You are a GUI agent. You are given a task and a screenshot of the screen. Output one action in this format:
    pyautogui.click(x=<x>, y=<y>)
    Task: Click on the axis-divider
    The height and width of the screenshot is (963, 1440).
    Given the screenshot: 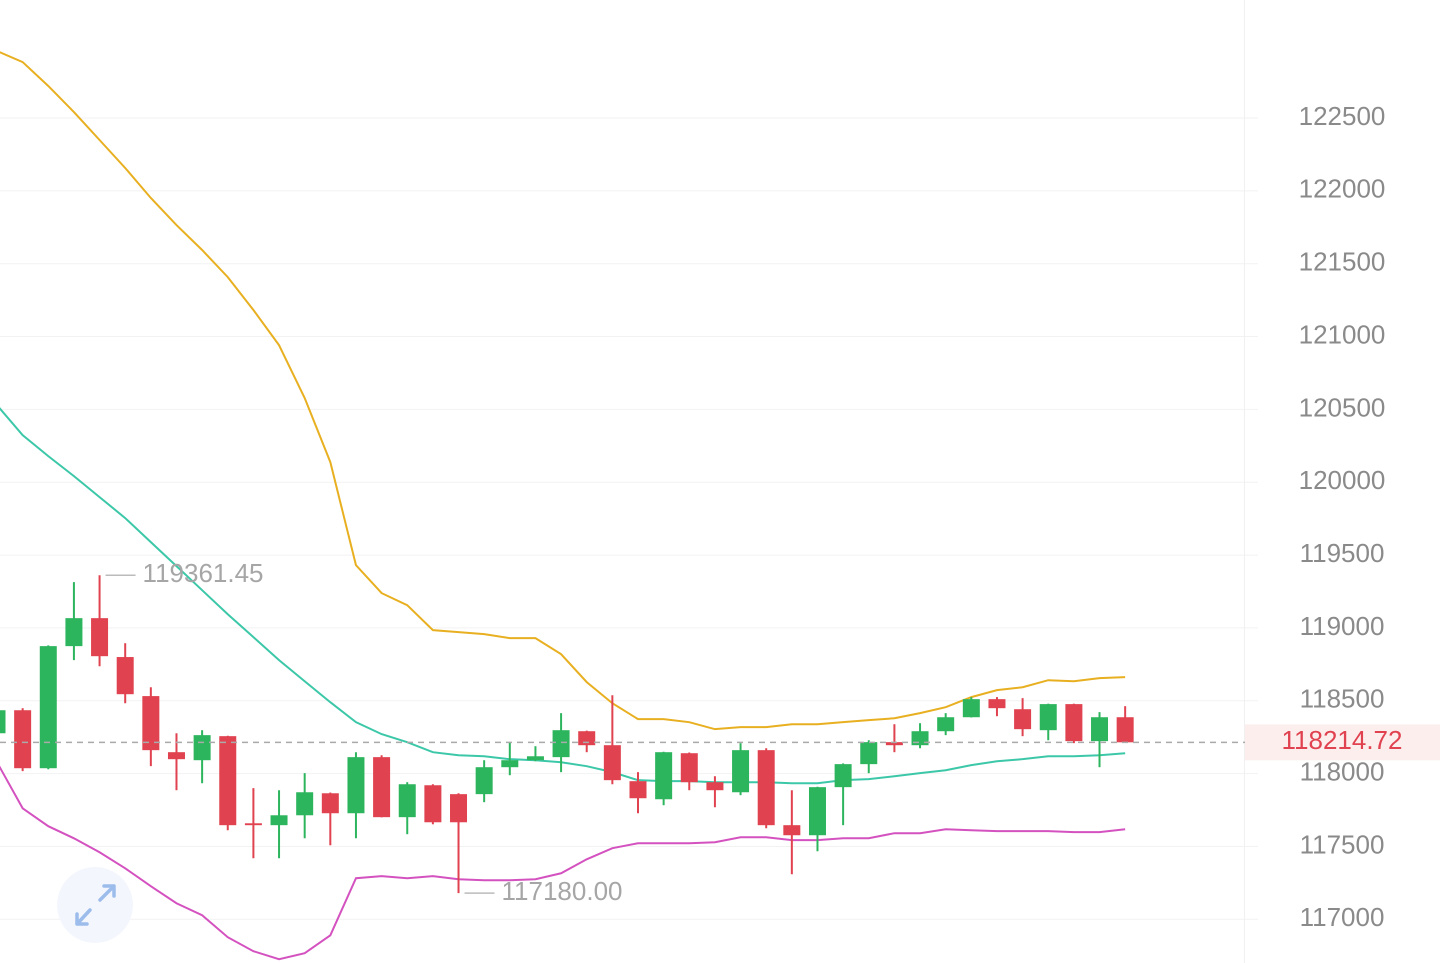 What is the action you would take?
    pyautogui.click(x=1244, y=481)
    